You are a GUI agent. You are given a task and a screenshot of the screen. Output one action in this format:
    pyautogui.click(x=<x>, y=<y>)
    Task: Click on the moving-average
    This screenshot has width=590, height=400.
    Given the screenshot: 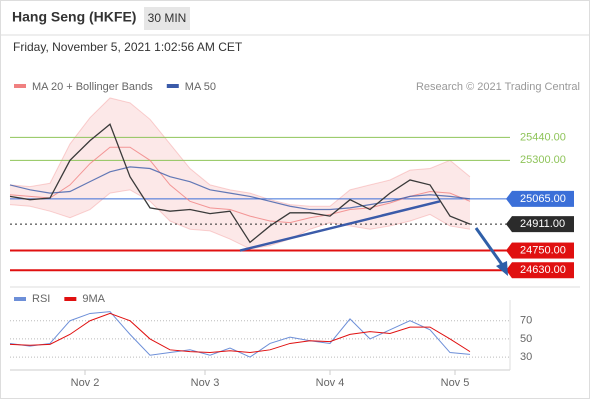 What is the action you would take?
    pyautogui.click(x=240, y=188)
    